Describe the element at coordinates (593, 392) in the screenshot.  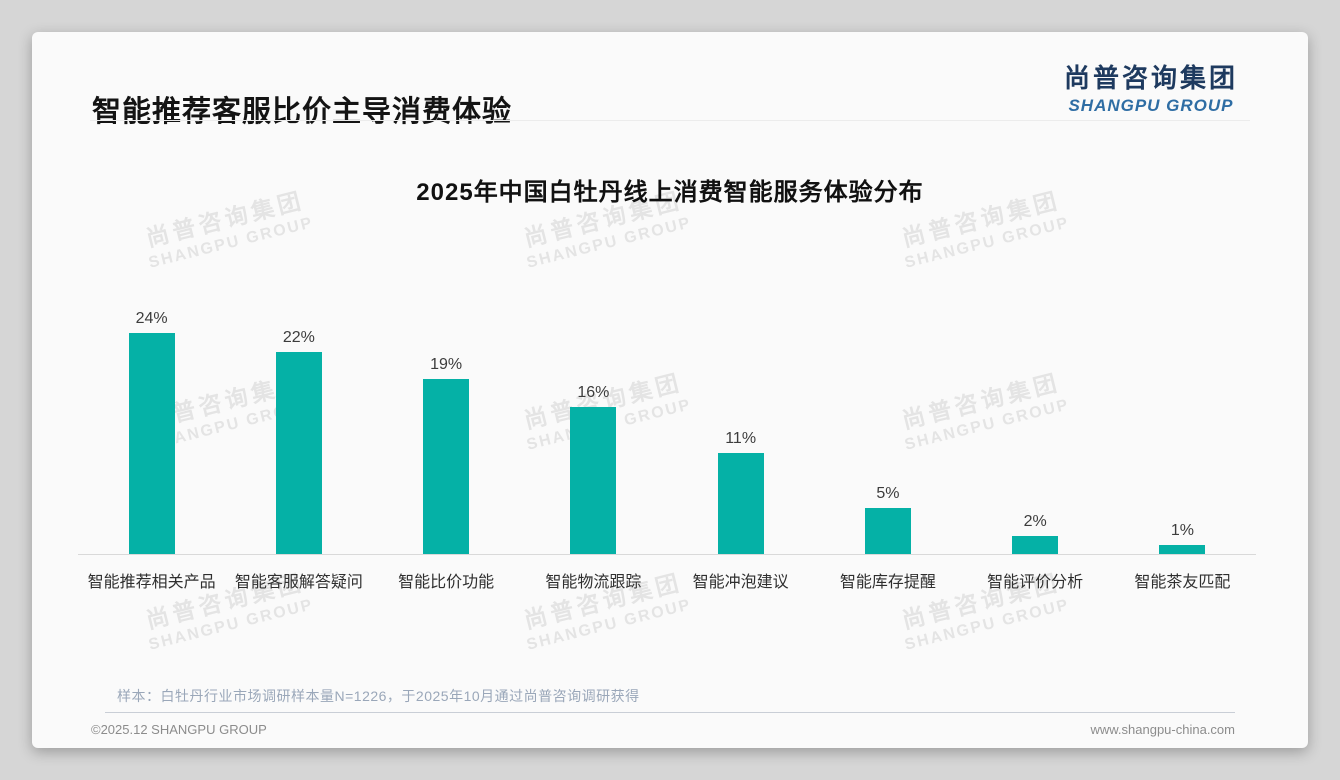
I see `bar-value-label: 16%` at that location.